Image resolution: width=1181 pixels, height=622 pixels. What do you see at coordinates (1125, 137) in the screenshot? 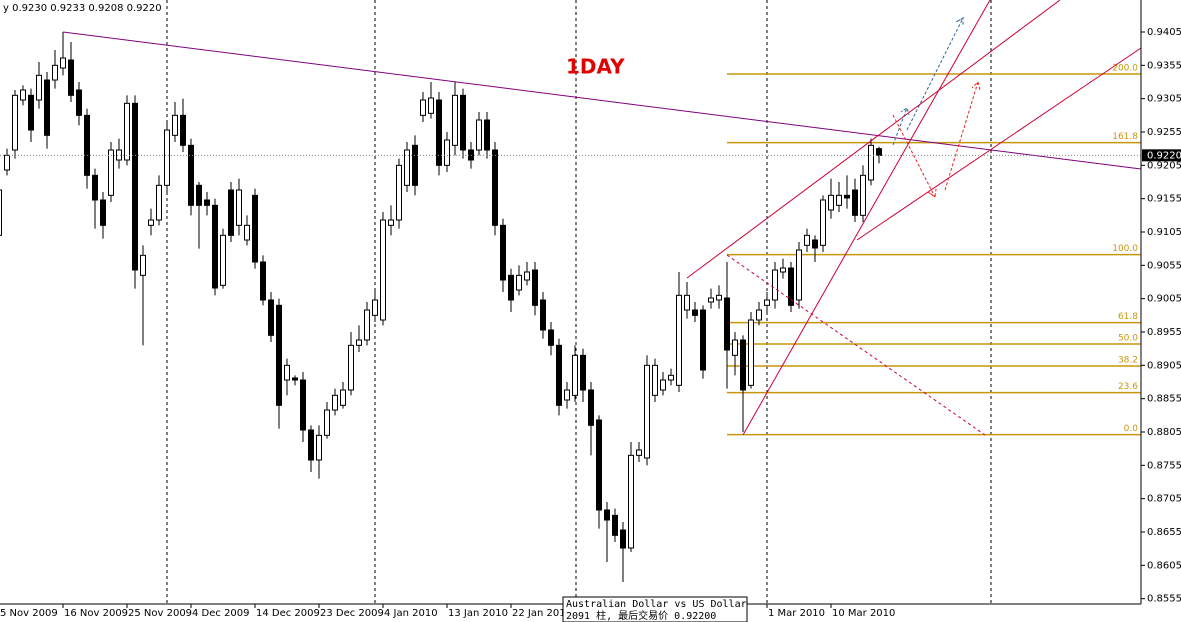
I see `fib-label: 161.8` at bounding box center [1125, 137].